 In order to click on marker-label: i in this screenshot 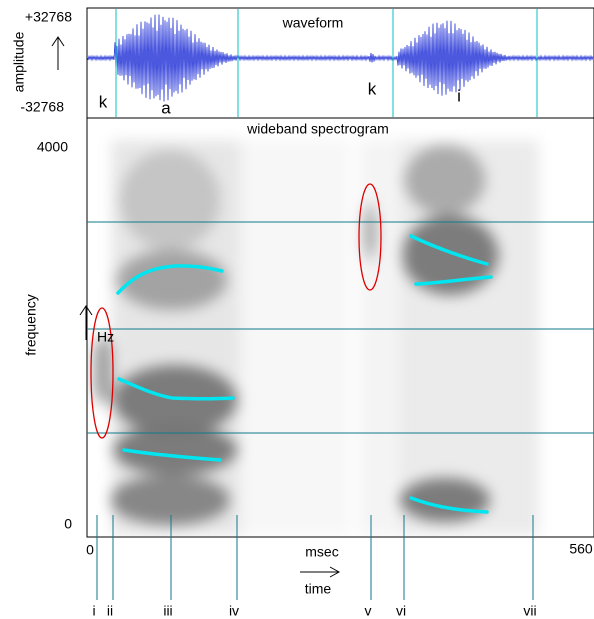, I will do `click(93, 611)`.